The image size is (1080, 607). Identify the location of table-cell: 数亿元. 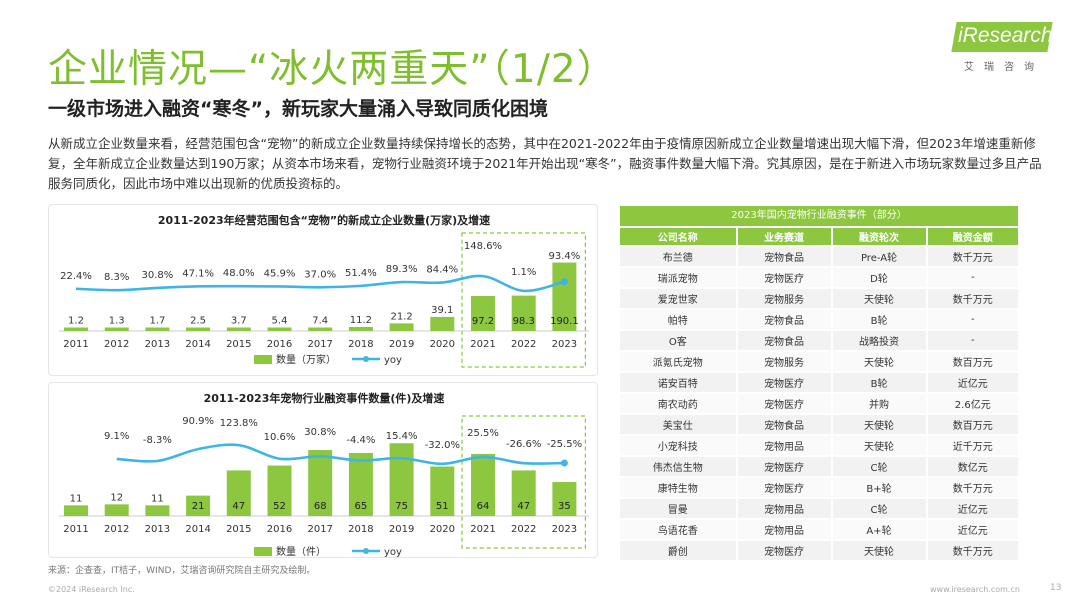
(972, 466).